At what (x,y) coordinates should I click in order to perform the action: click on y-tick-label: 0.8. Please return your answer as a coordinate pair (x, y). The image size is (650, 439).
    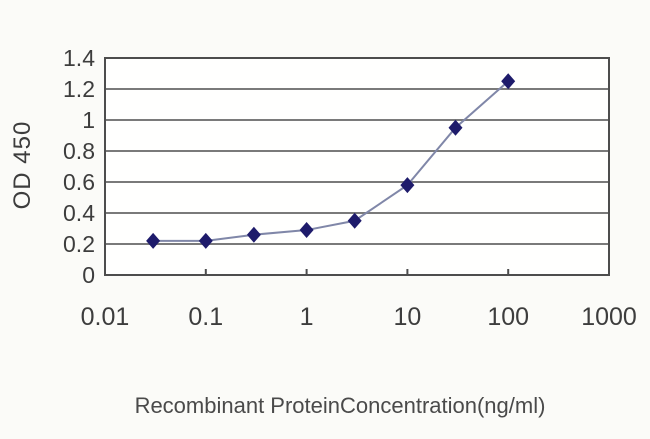
    Looking at the image, I should click on (79, 151).